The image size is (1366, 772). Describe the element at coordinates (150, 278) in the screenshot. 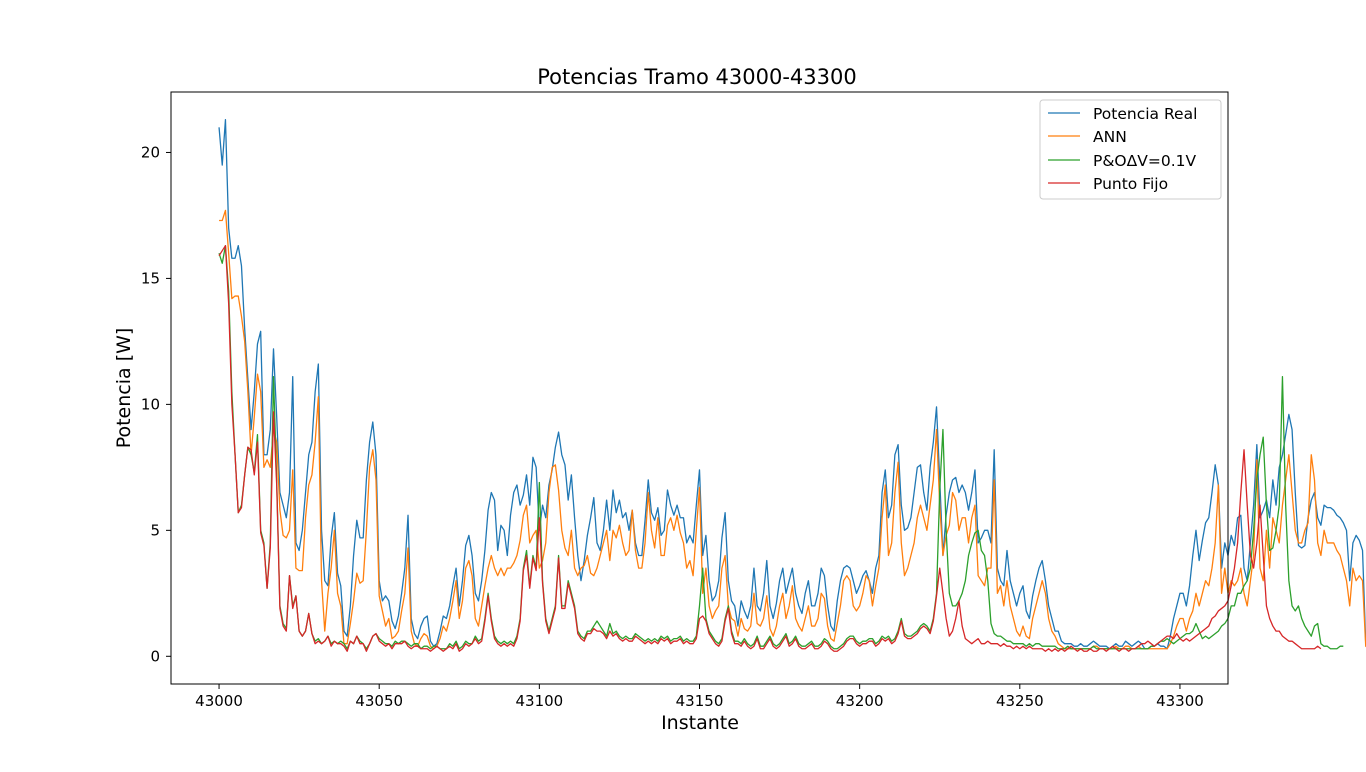

I see `y-tick-label: 15` at that location.